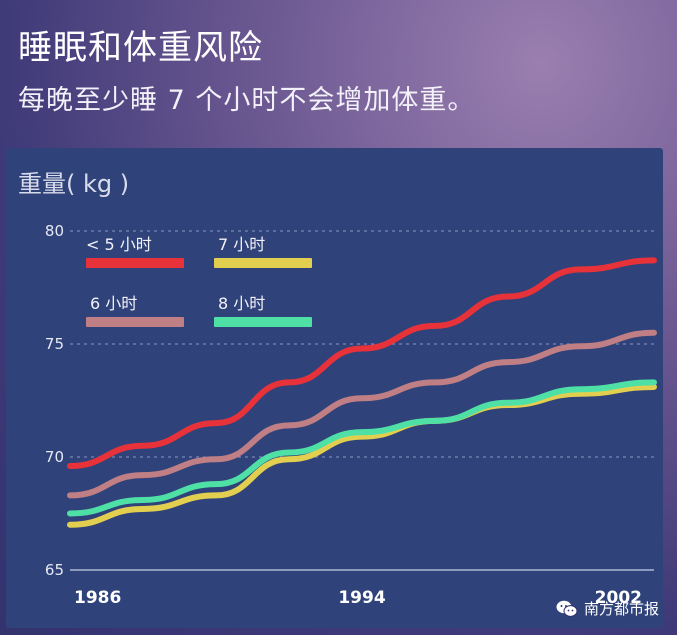 This screenshot has width=677, height=635. I want to click on x-tick-label: 1986, so click(97, 598).